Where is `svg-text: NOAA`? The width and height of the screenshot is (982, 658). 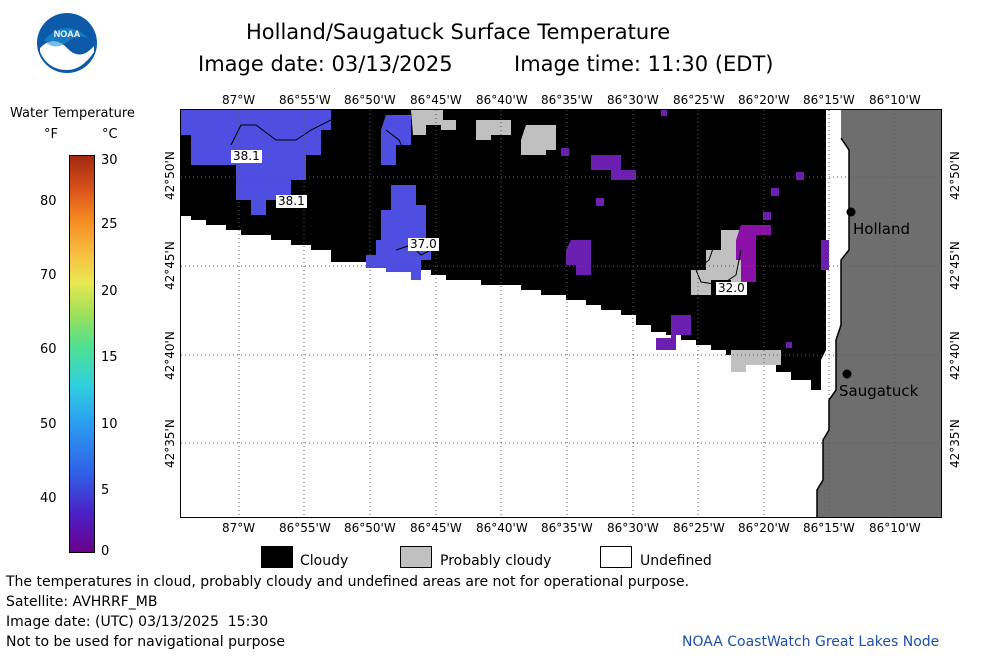 svg-text: NOAA is located at coordinates (67, 34).